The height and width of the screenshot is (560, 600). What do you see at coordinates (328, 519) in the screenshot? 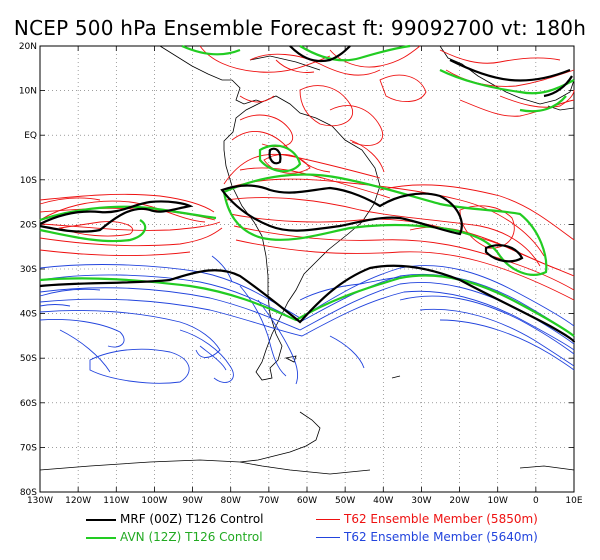
I see `legend-swatch-red-ensemble` at bounding box center [328, 519].